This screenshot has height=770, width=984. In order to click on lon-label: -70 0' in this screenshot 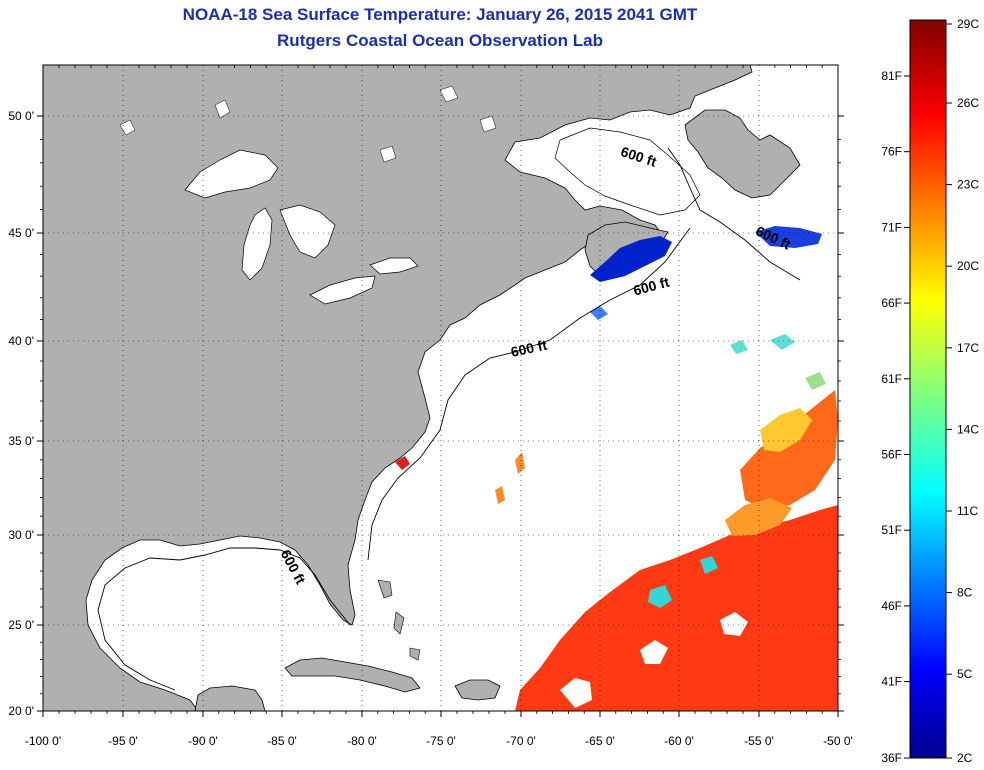, I will do `click(521, 741)`.